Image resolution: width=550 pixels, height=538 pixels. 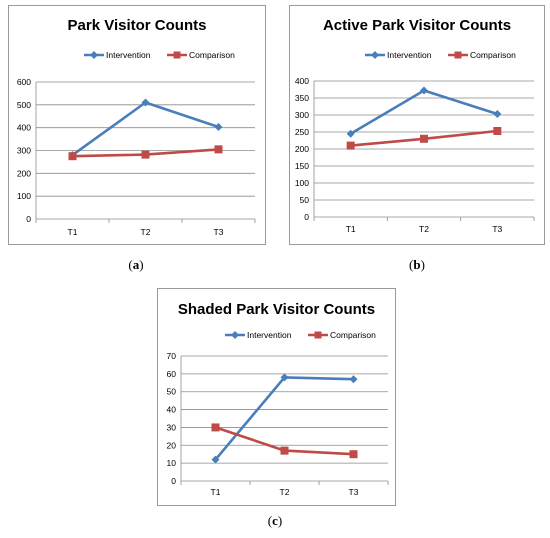 What do you see at coordinates (497, 229) in the screenshot?
I see `chart-b-xtick-label: T3` at bounding box center [497, 229].